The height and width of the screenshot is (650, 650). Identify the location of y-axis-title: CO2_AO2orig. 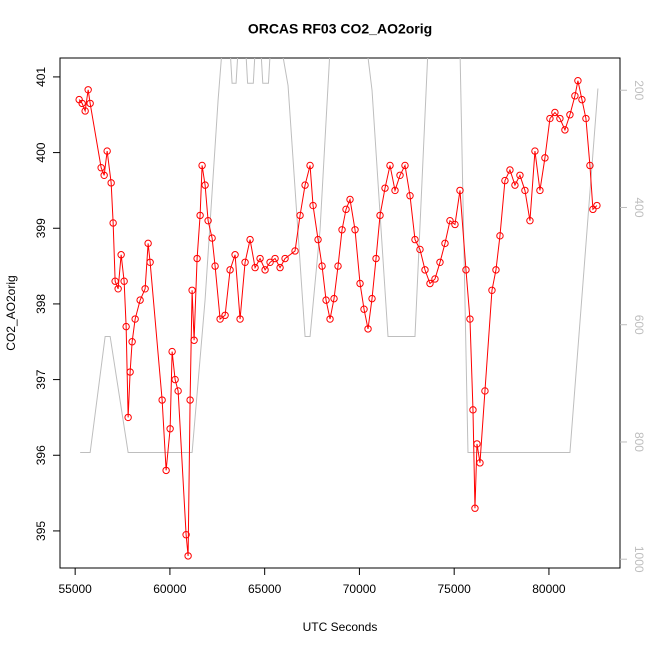
(11, 312).